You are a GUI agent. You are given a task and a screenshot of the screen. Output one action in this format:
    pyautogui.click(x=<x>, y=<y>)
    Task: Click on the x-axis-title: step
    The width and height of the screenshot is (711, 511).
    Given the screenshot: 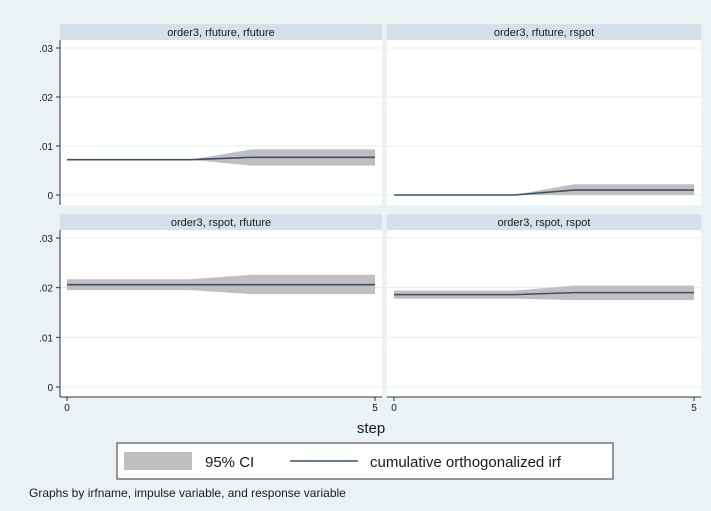 What is the action you would take?
    pyautogui.click(x=371, y=428)
    